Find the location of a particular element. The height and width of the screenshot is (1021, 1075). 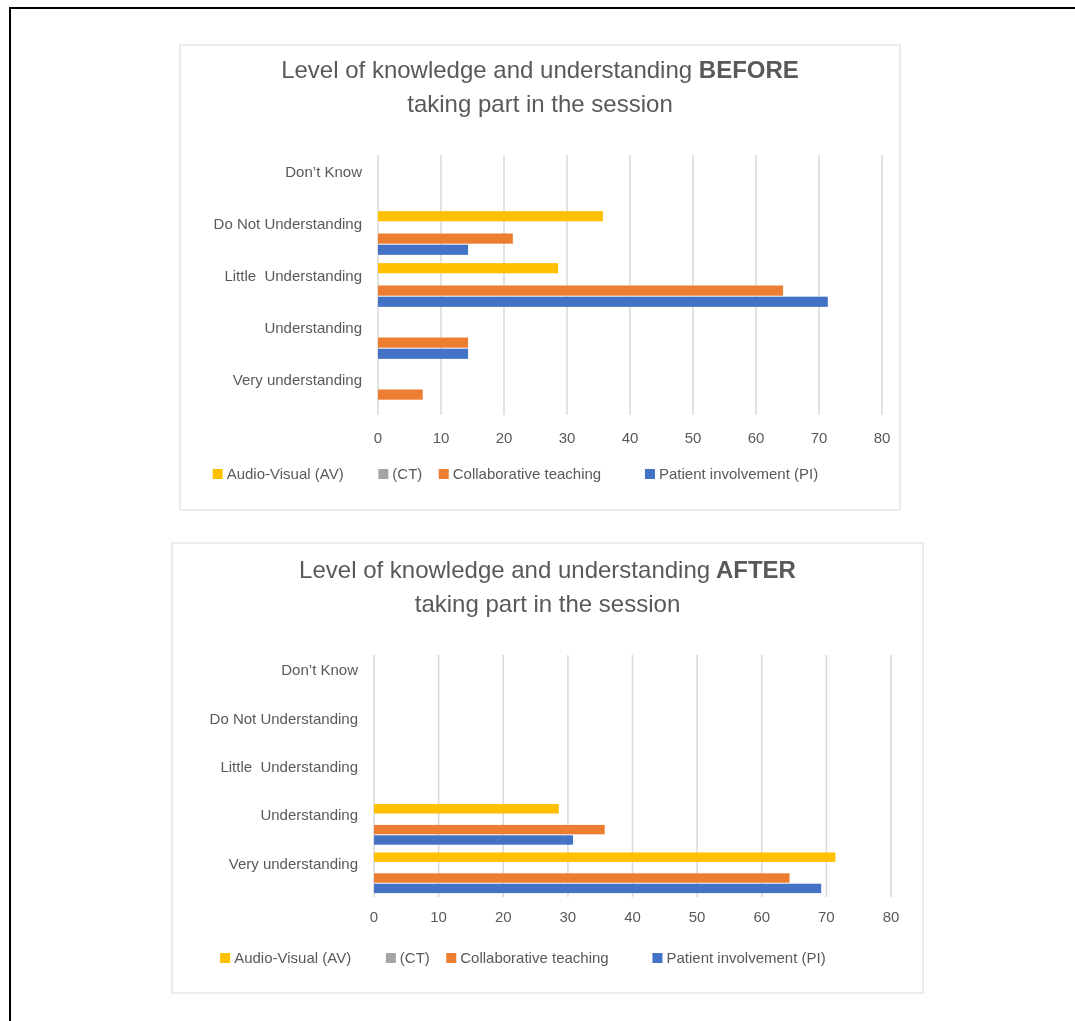

chart-title: Level of knowledge and understanding AFTER taking part in the session is located at coordinates (547, 586).